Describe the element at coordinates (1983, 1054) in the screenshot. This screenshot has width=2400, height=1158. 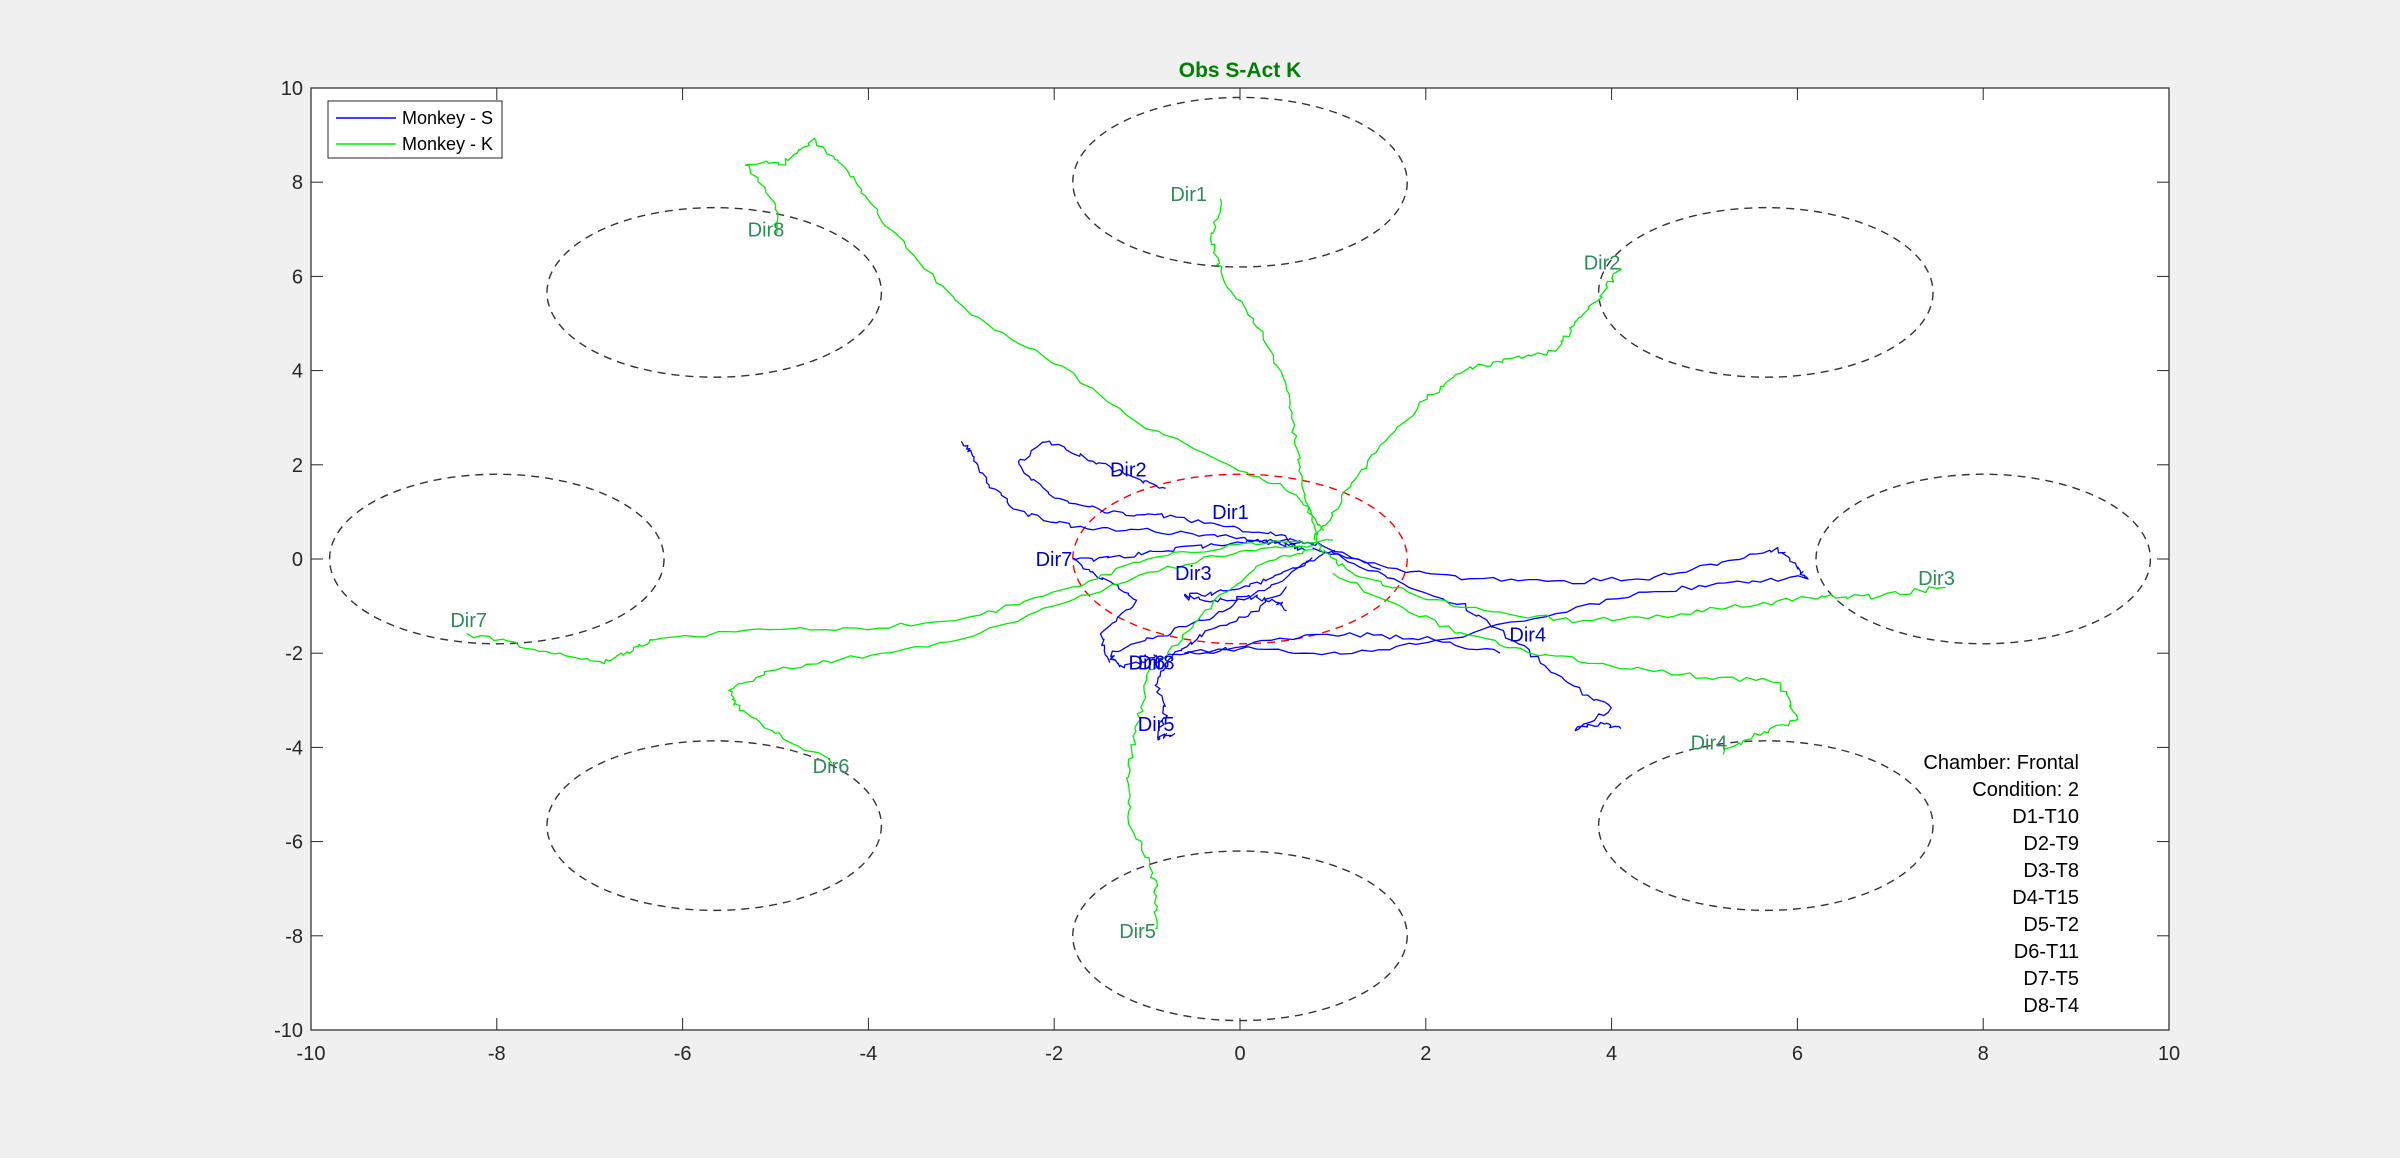
I see `x-tick-label: 8` at that location.